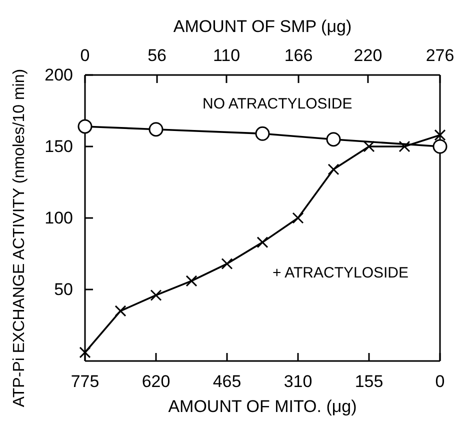 The height and width of the screenshot is (422, 460). What do you see at coordinates (85, 382) in the screenshot?
I see `x-tick-label: 775` at bounding box center [85, 382].